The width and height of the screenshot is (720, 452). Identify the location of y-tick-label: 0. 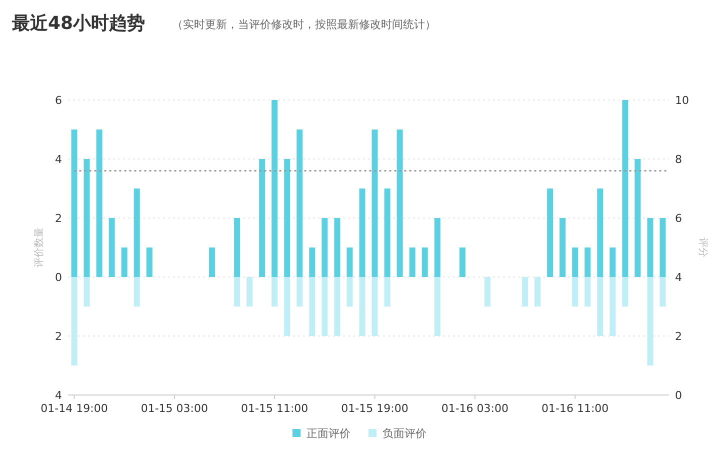
(58, 277).